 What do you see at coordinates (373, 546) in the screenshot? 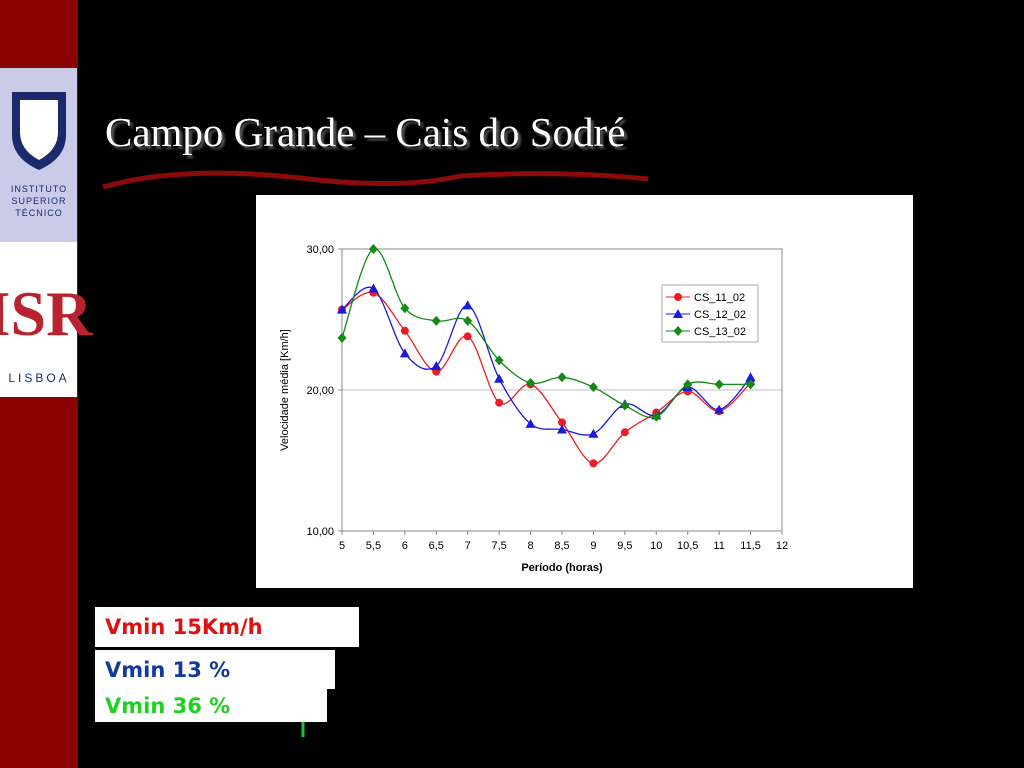
I see `x-tick-label: 5,5` at bounding box center [373, 546].